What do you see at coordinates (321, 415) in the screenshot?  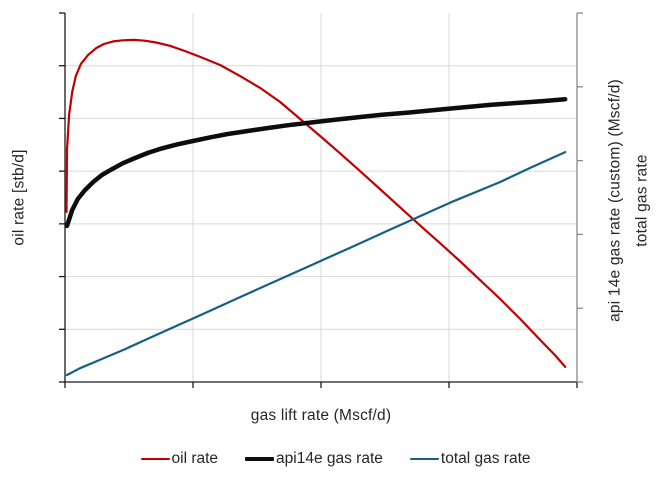 I see `x-axis-title: gas lift rate (Mscf/d)` at bounding box center [321, 415].